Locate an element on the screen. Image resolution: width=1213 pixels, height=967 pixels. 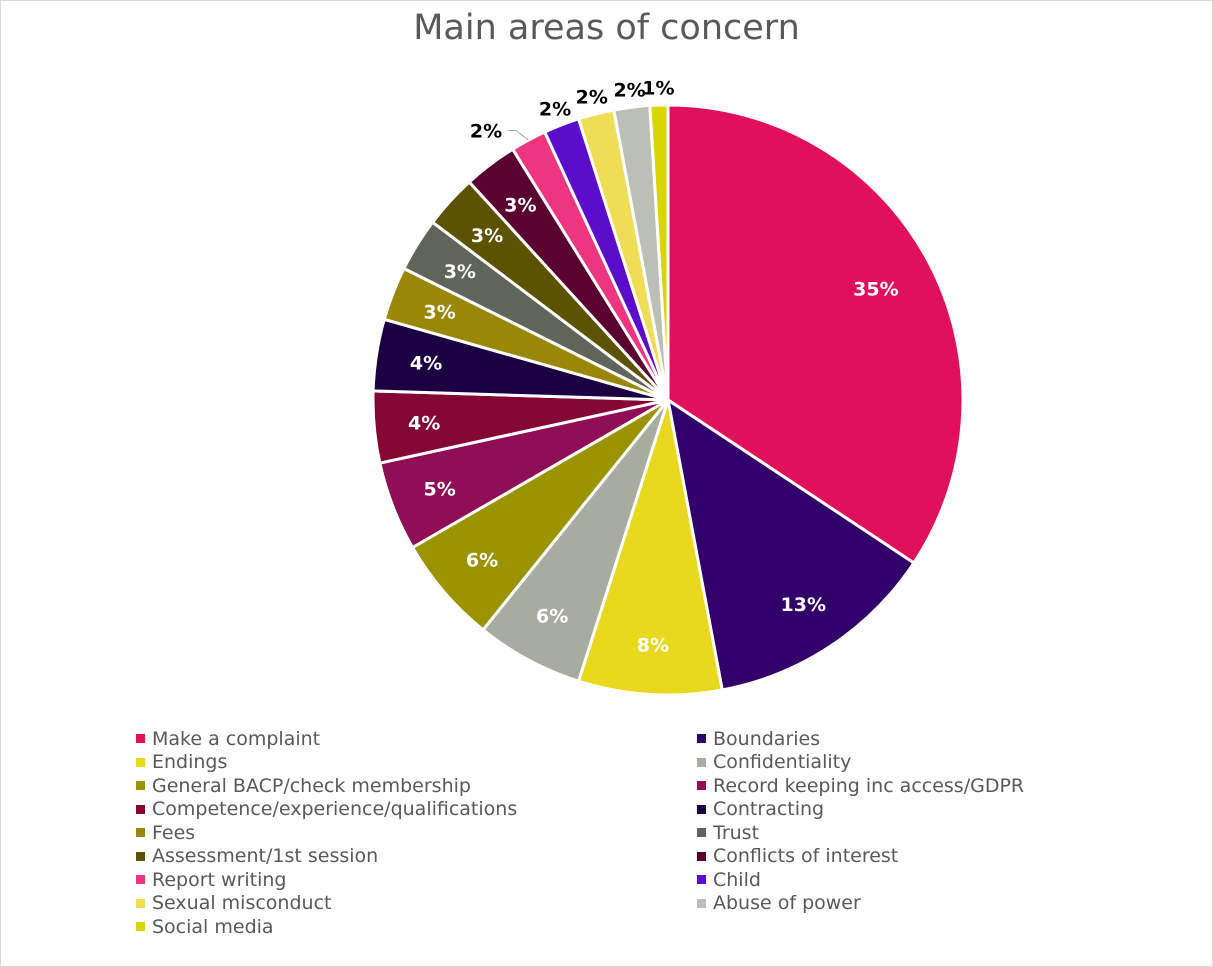
legend-label: Trust is located at coordinates (736, 832).